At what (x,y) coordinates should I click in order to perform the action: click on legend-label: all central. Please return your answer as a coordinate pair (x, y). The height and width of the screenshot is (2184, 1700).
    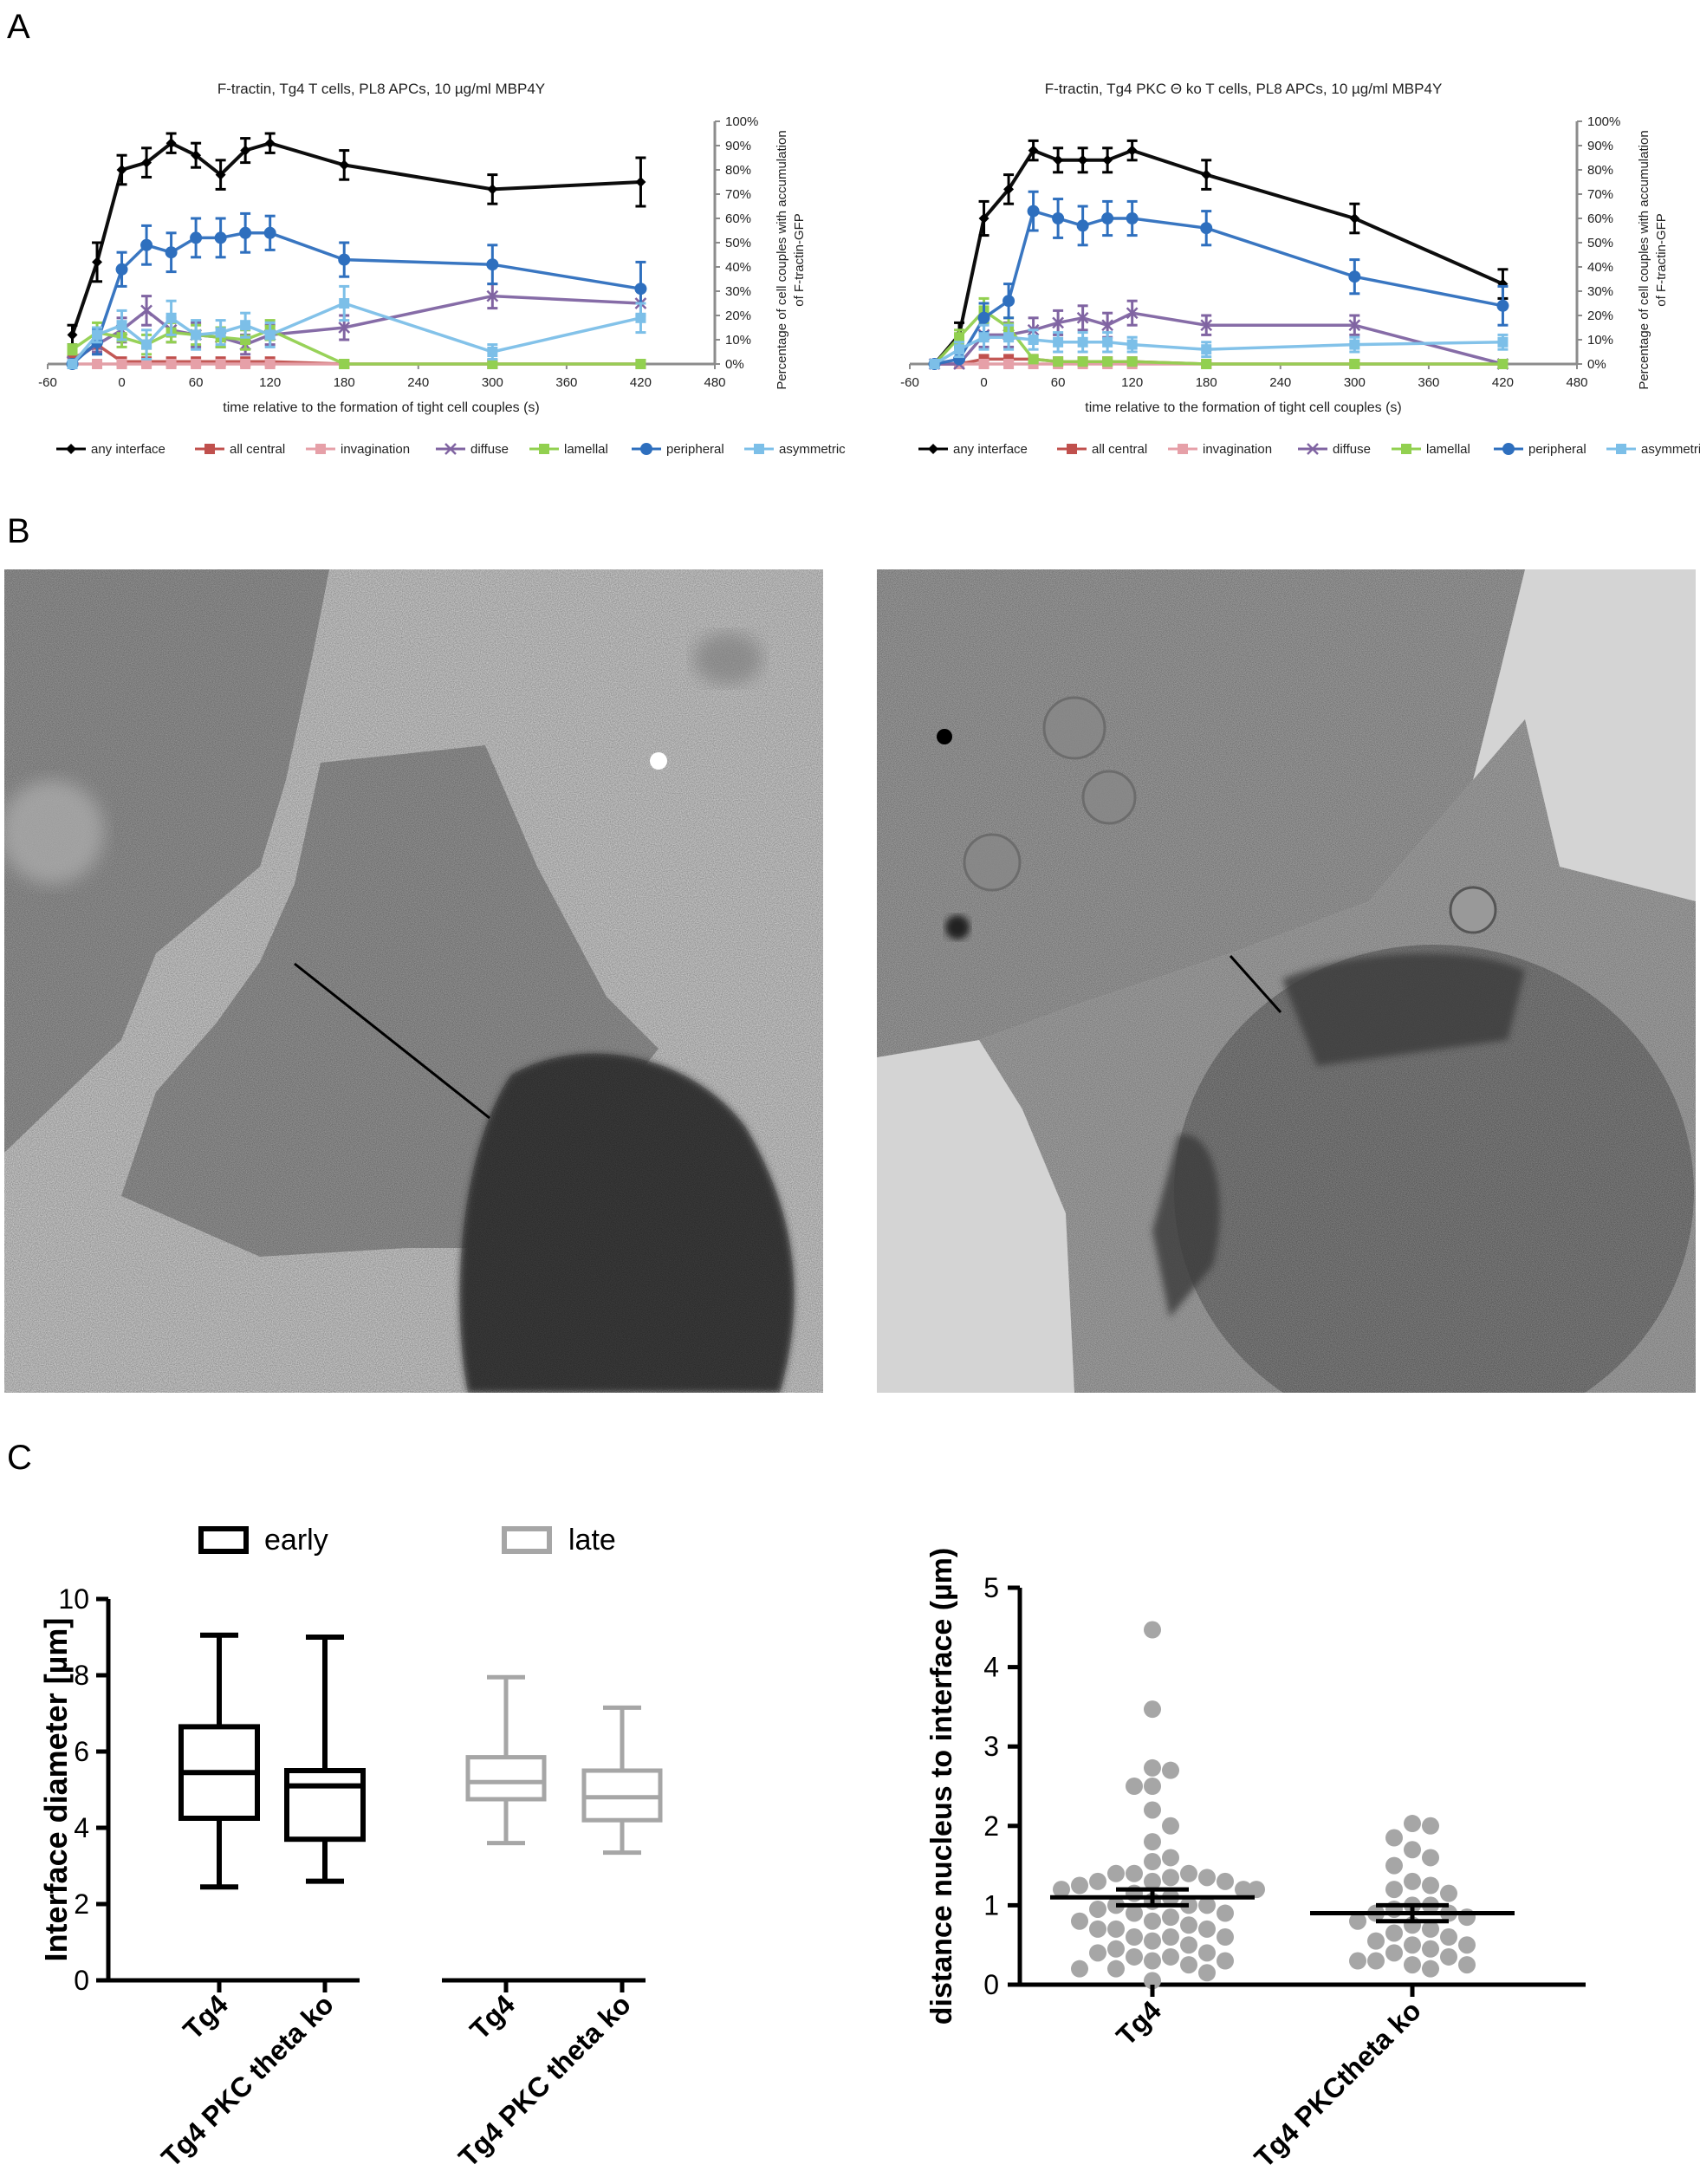
    Looking at the image, I should click on (1119, 449).